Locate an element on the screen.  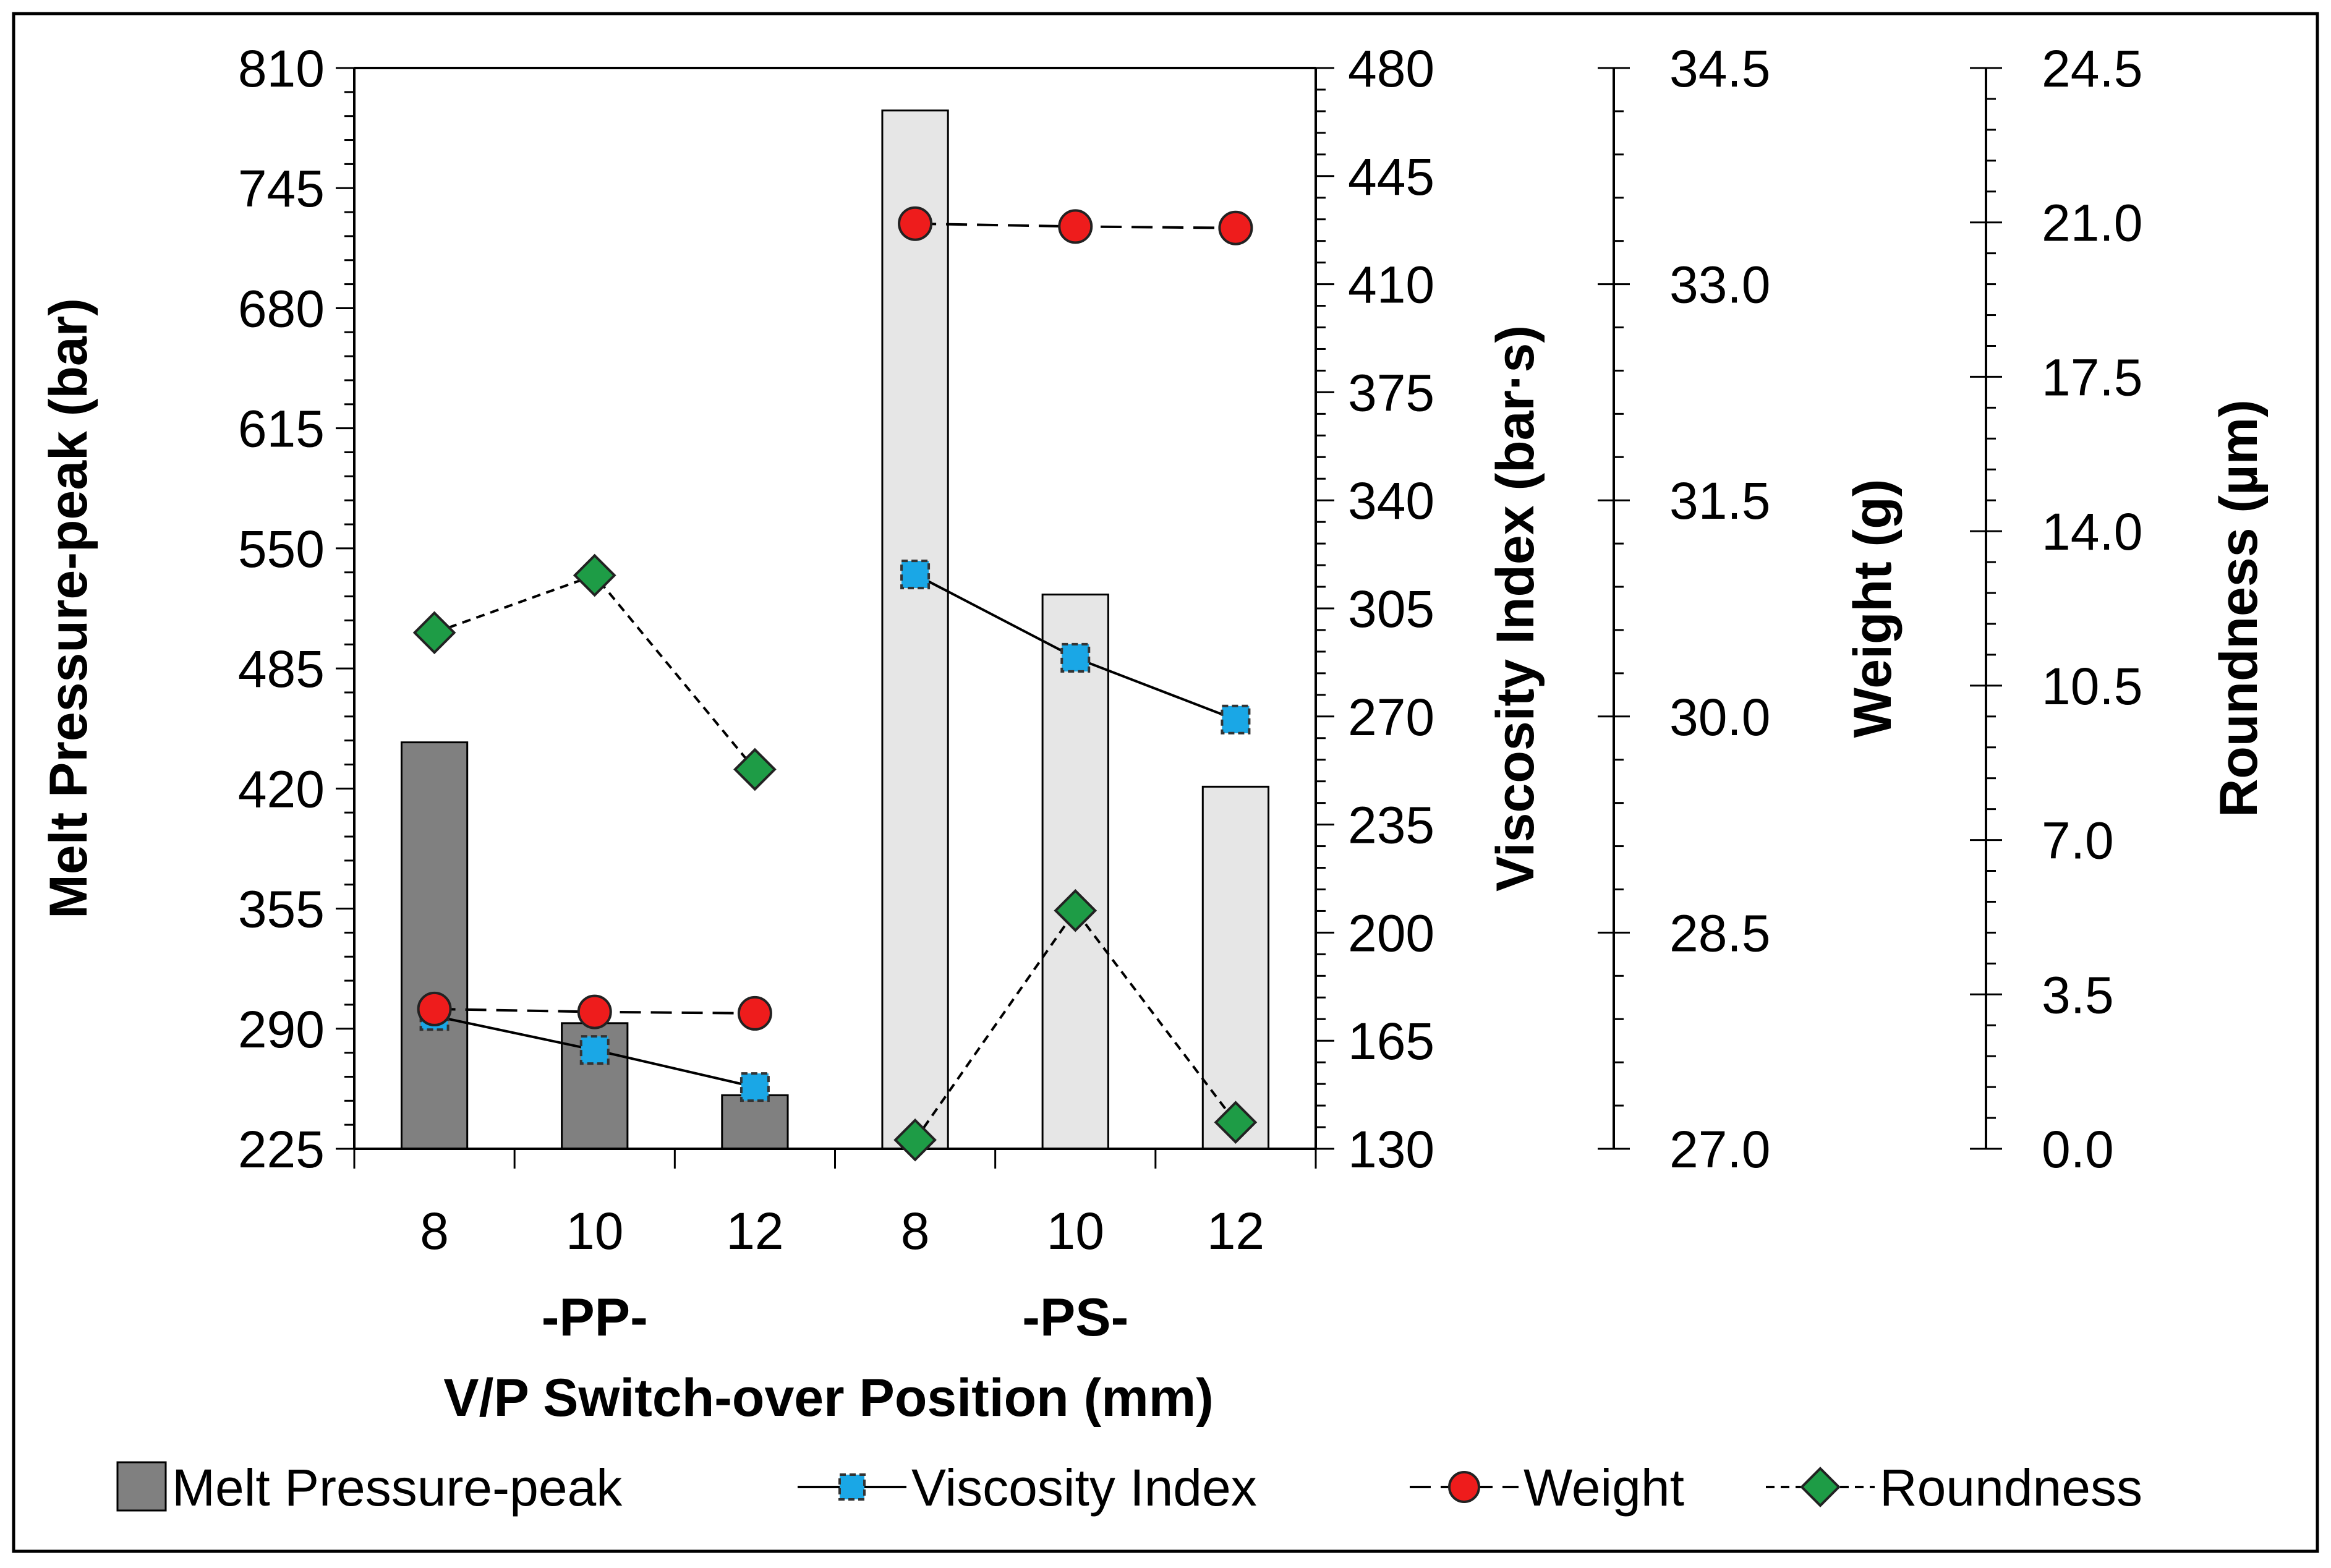
weight-tick-label: 30.0 is located at coordinates (1720, 717).